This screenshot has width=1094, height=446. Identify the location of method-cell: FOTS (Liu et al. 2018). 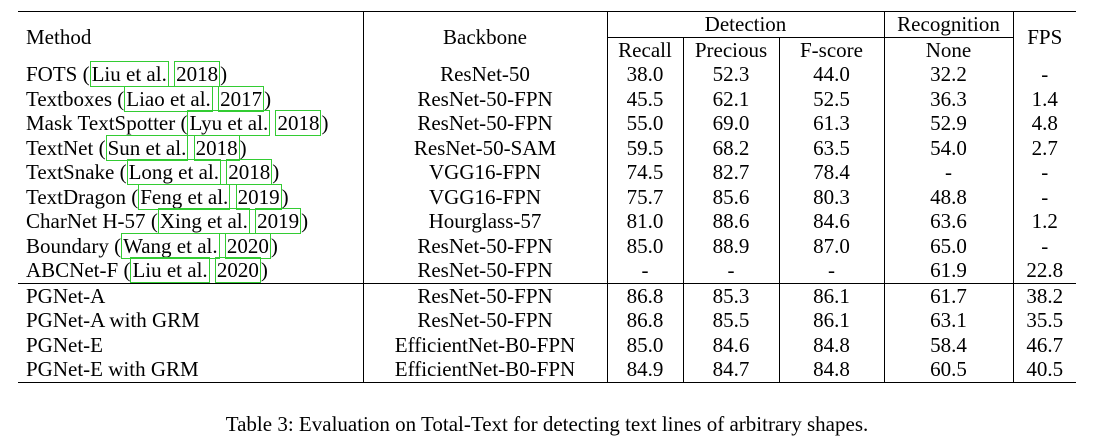
(191, 74).